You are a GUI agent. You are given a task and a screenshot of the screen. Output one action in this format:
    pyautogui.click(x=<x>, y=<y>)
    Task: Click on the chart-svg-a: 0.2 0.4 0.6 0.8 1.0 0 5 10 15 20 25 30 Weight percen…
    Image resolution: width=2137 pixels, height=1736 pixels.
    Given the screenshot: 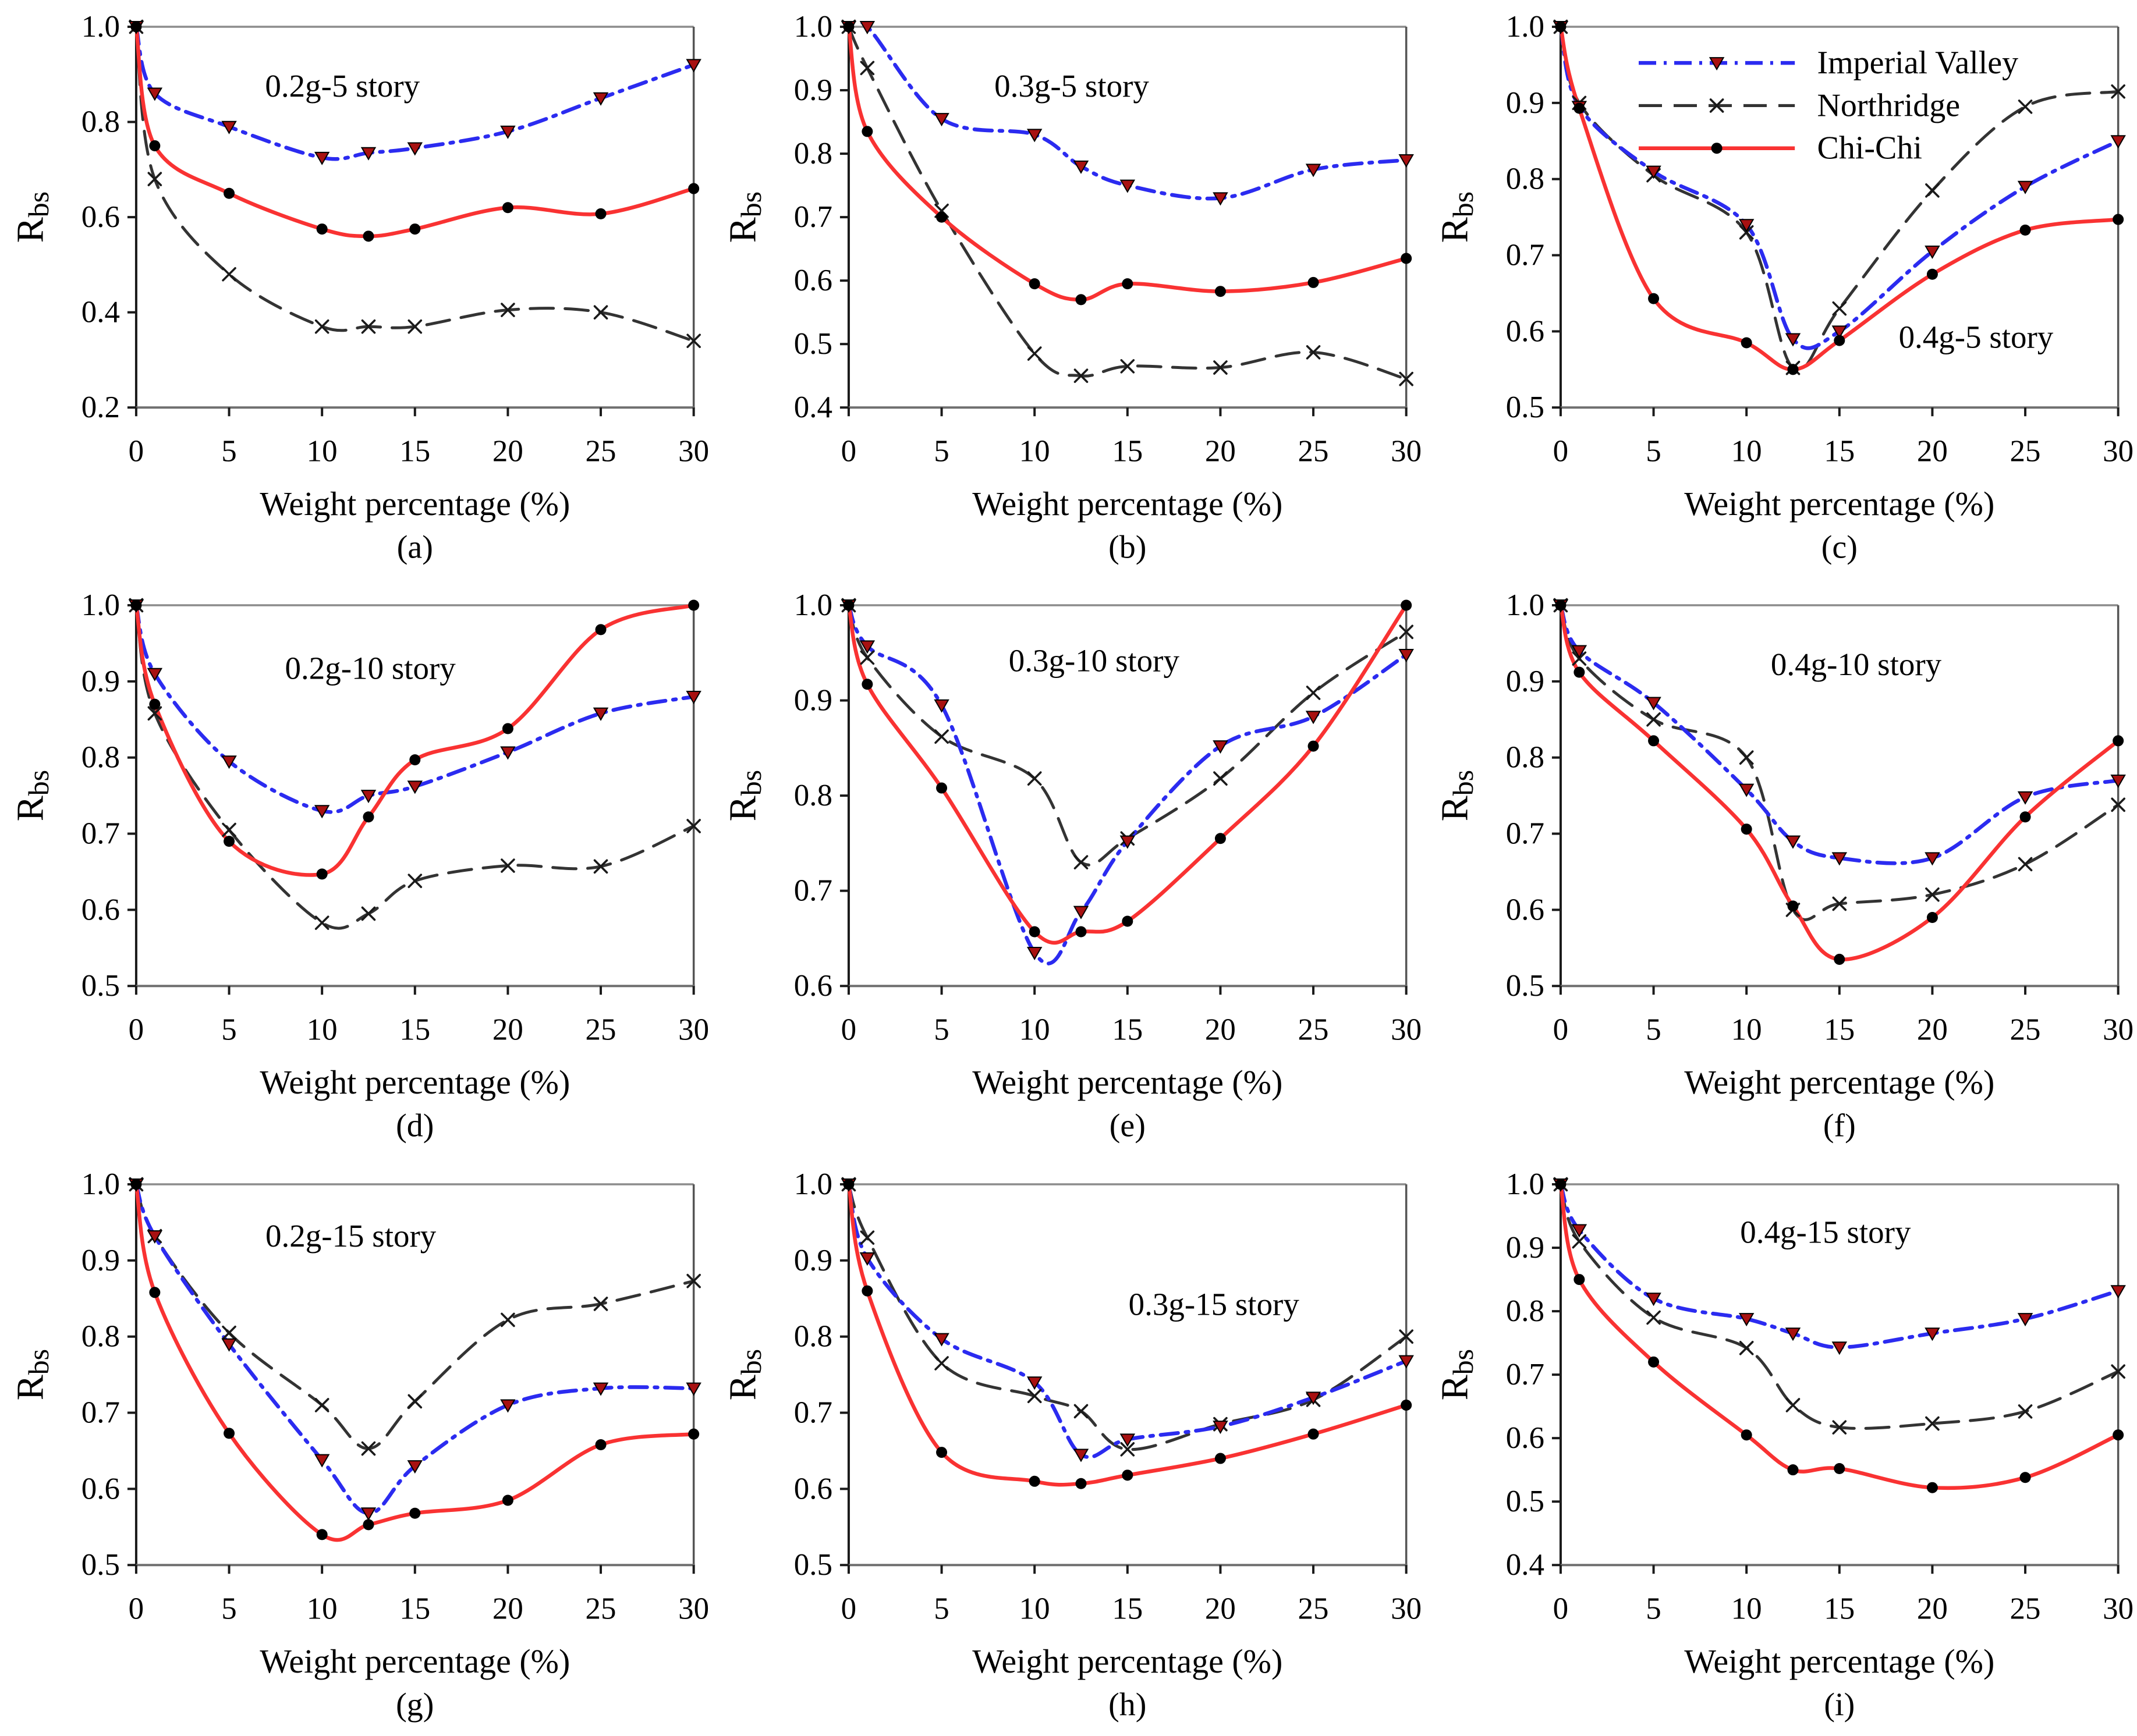 What is the action you would take?
    pyautogui.click(x=359, y=287)
    